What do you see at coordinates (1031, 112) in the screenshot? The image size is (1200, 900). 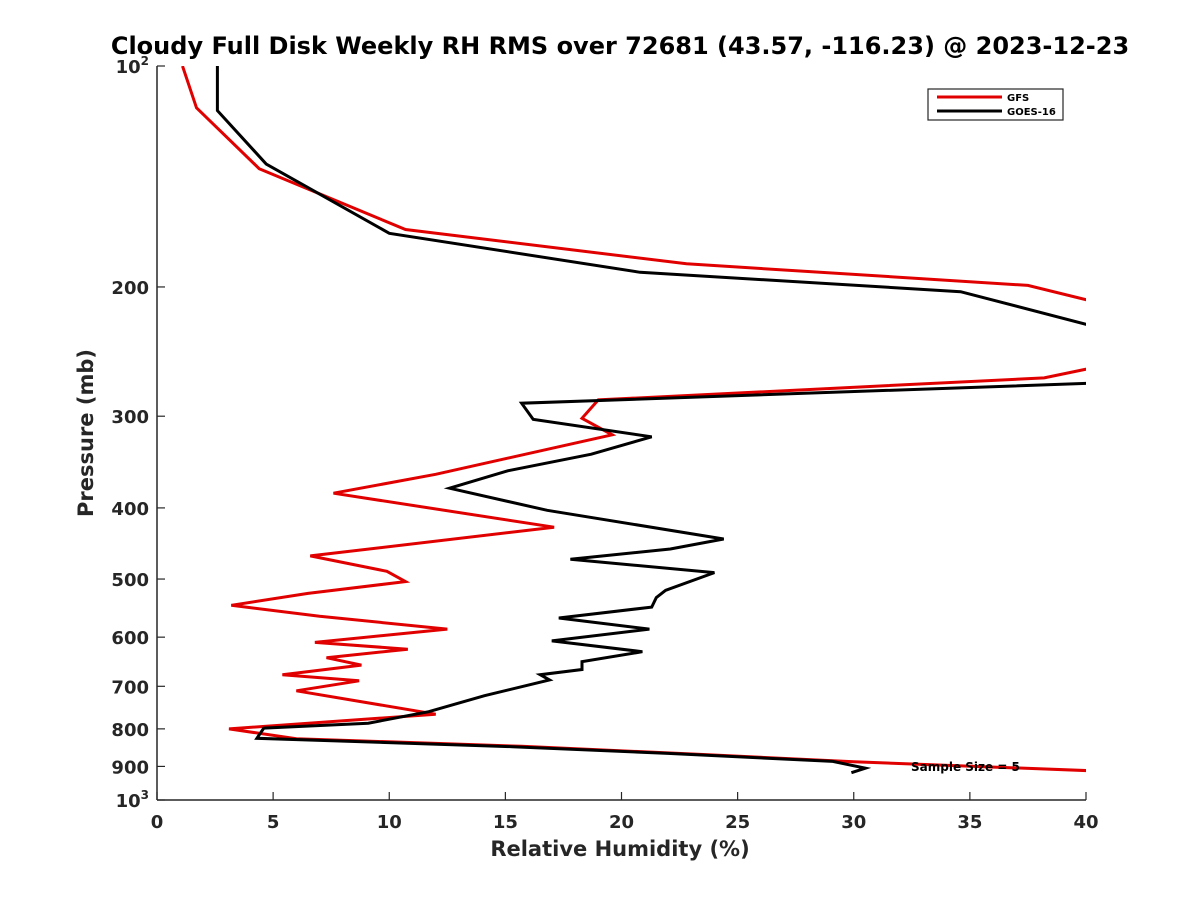 I see `legend-label: GOES-16` at bounding box center [1031, 112].